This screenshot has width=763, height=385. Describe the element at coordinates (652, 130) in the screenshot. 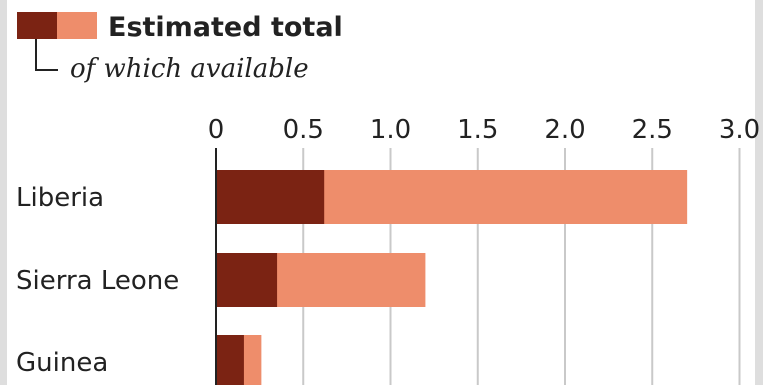

I see `x-tick-label: 2.5` at that location.